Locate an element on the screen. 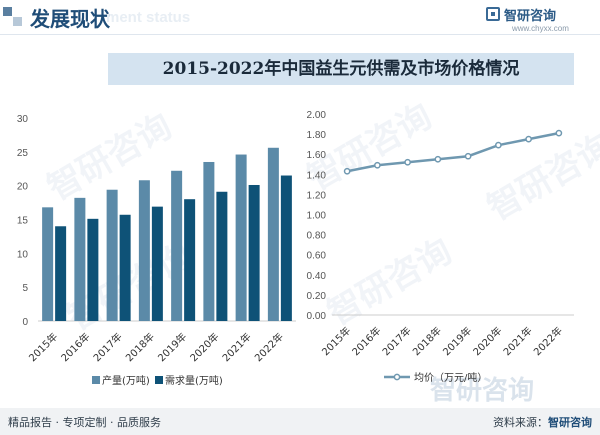 This screenshot has width=600, height=435. y-tick-label: 1.00 is located at coordinates (317, 216).